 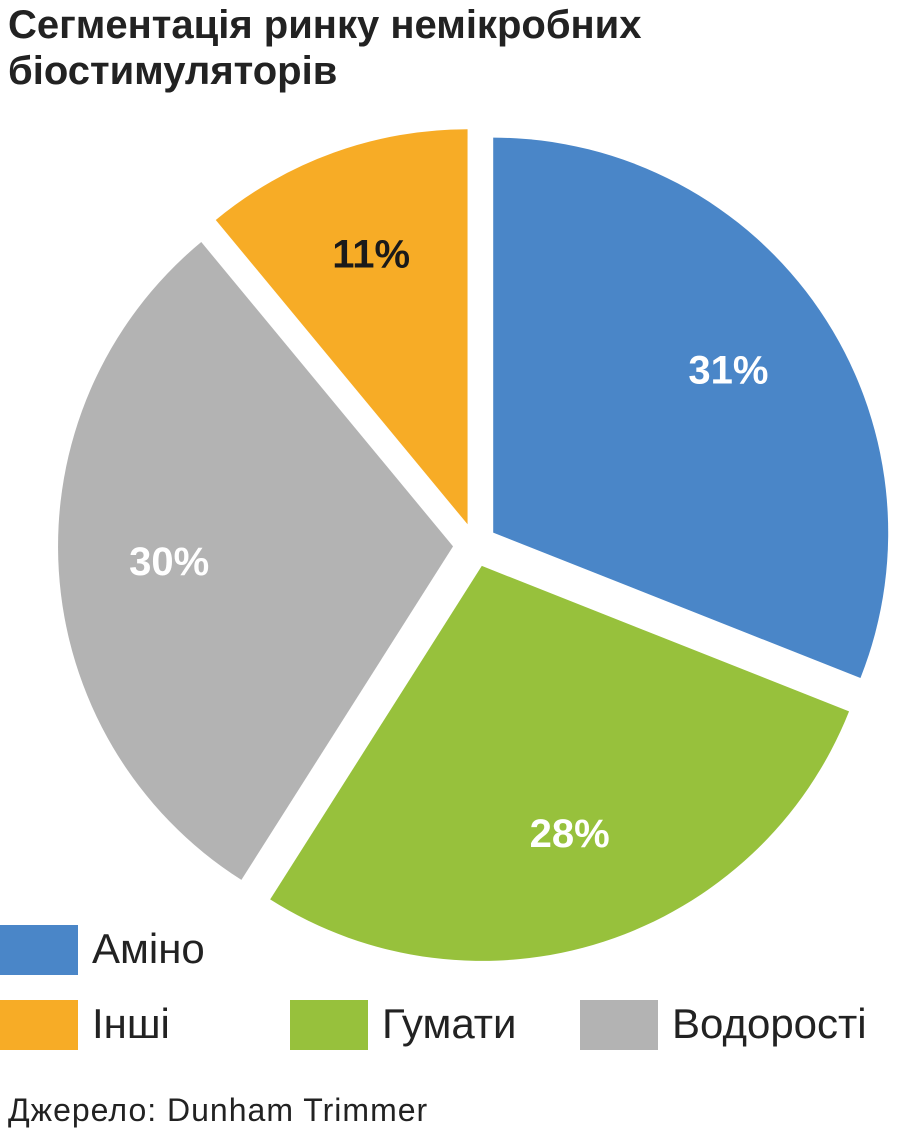 What do you see at coordinates (449, 1023) in the screenshot?
I see `legend-label: Гумати` at bounding box center [449, 1023].